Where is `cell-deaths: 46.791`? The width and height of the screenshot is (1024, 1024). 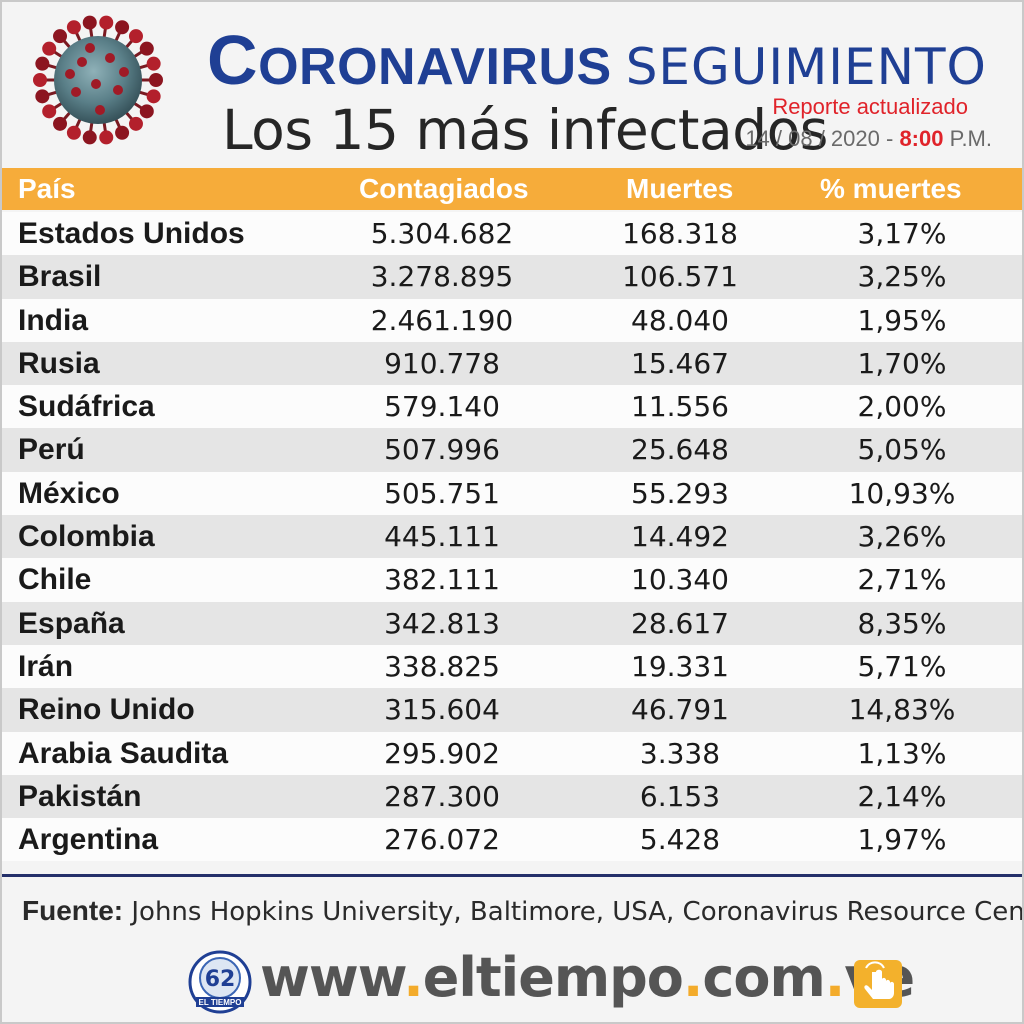
cell-deaths: 46.791 is located at coordinates (680, 710).